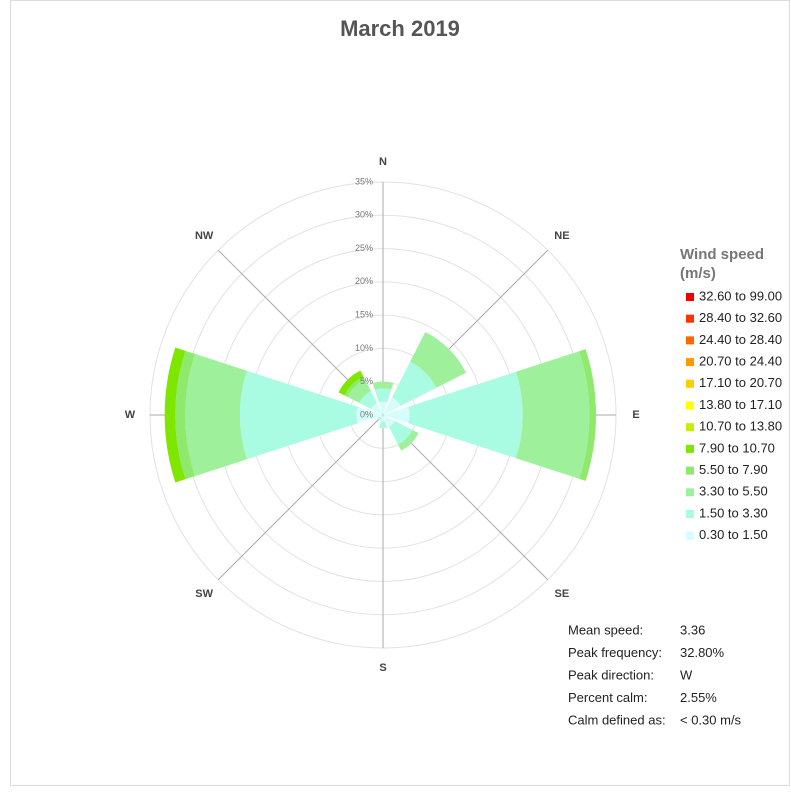  What do you see at coordinates (562, 594) in the screenshot?
I see `direction-label: SE` at bounding box center [562, 594].